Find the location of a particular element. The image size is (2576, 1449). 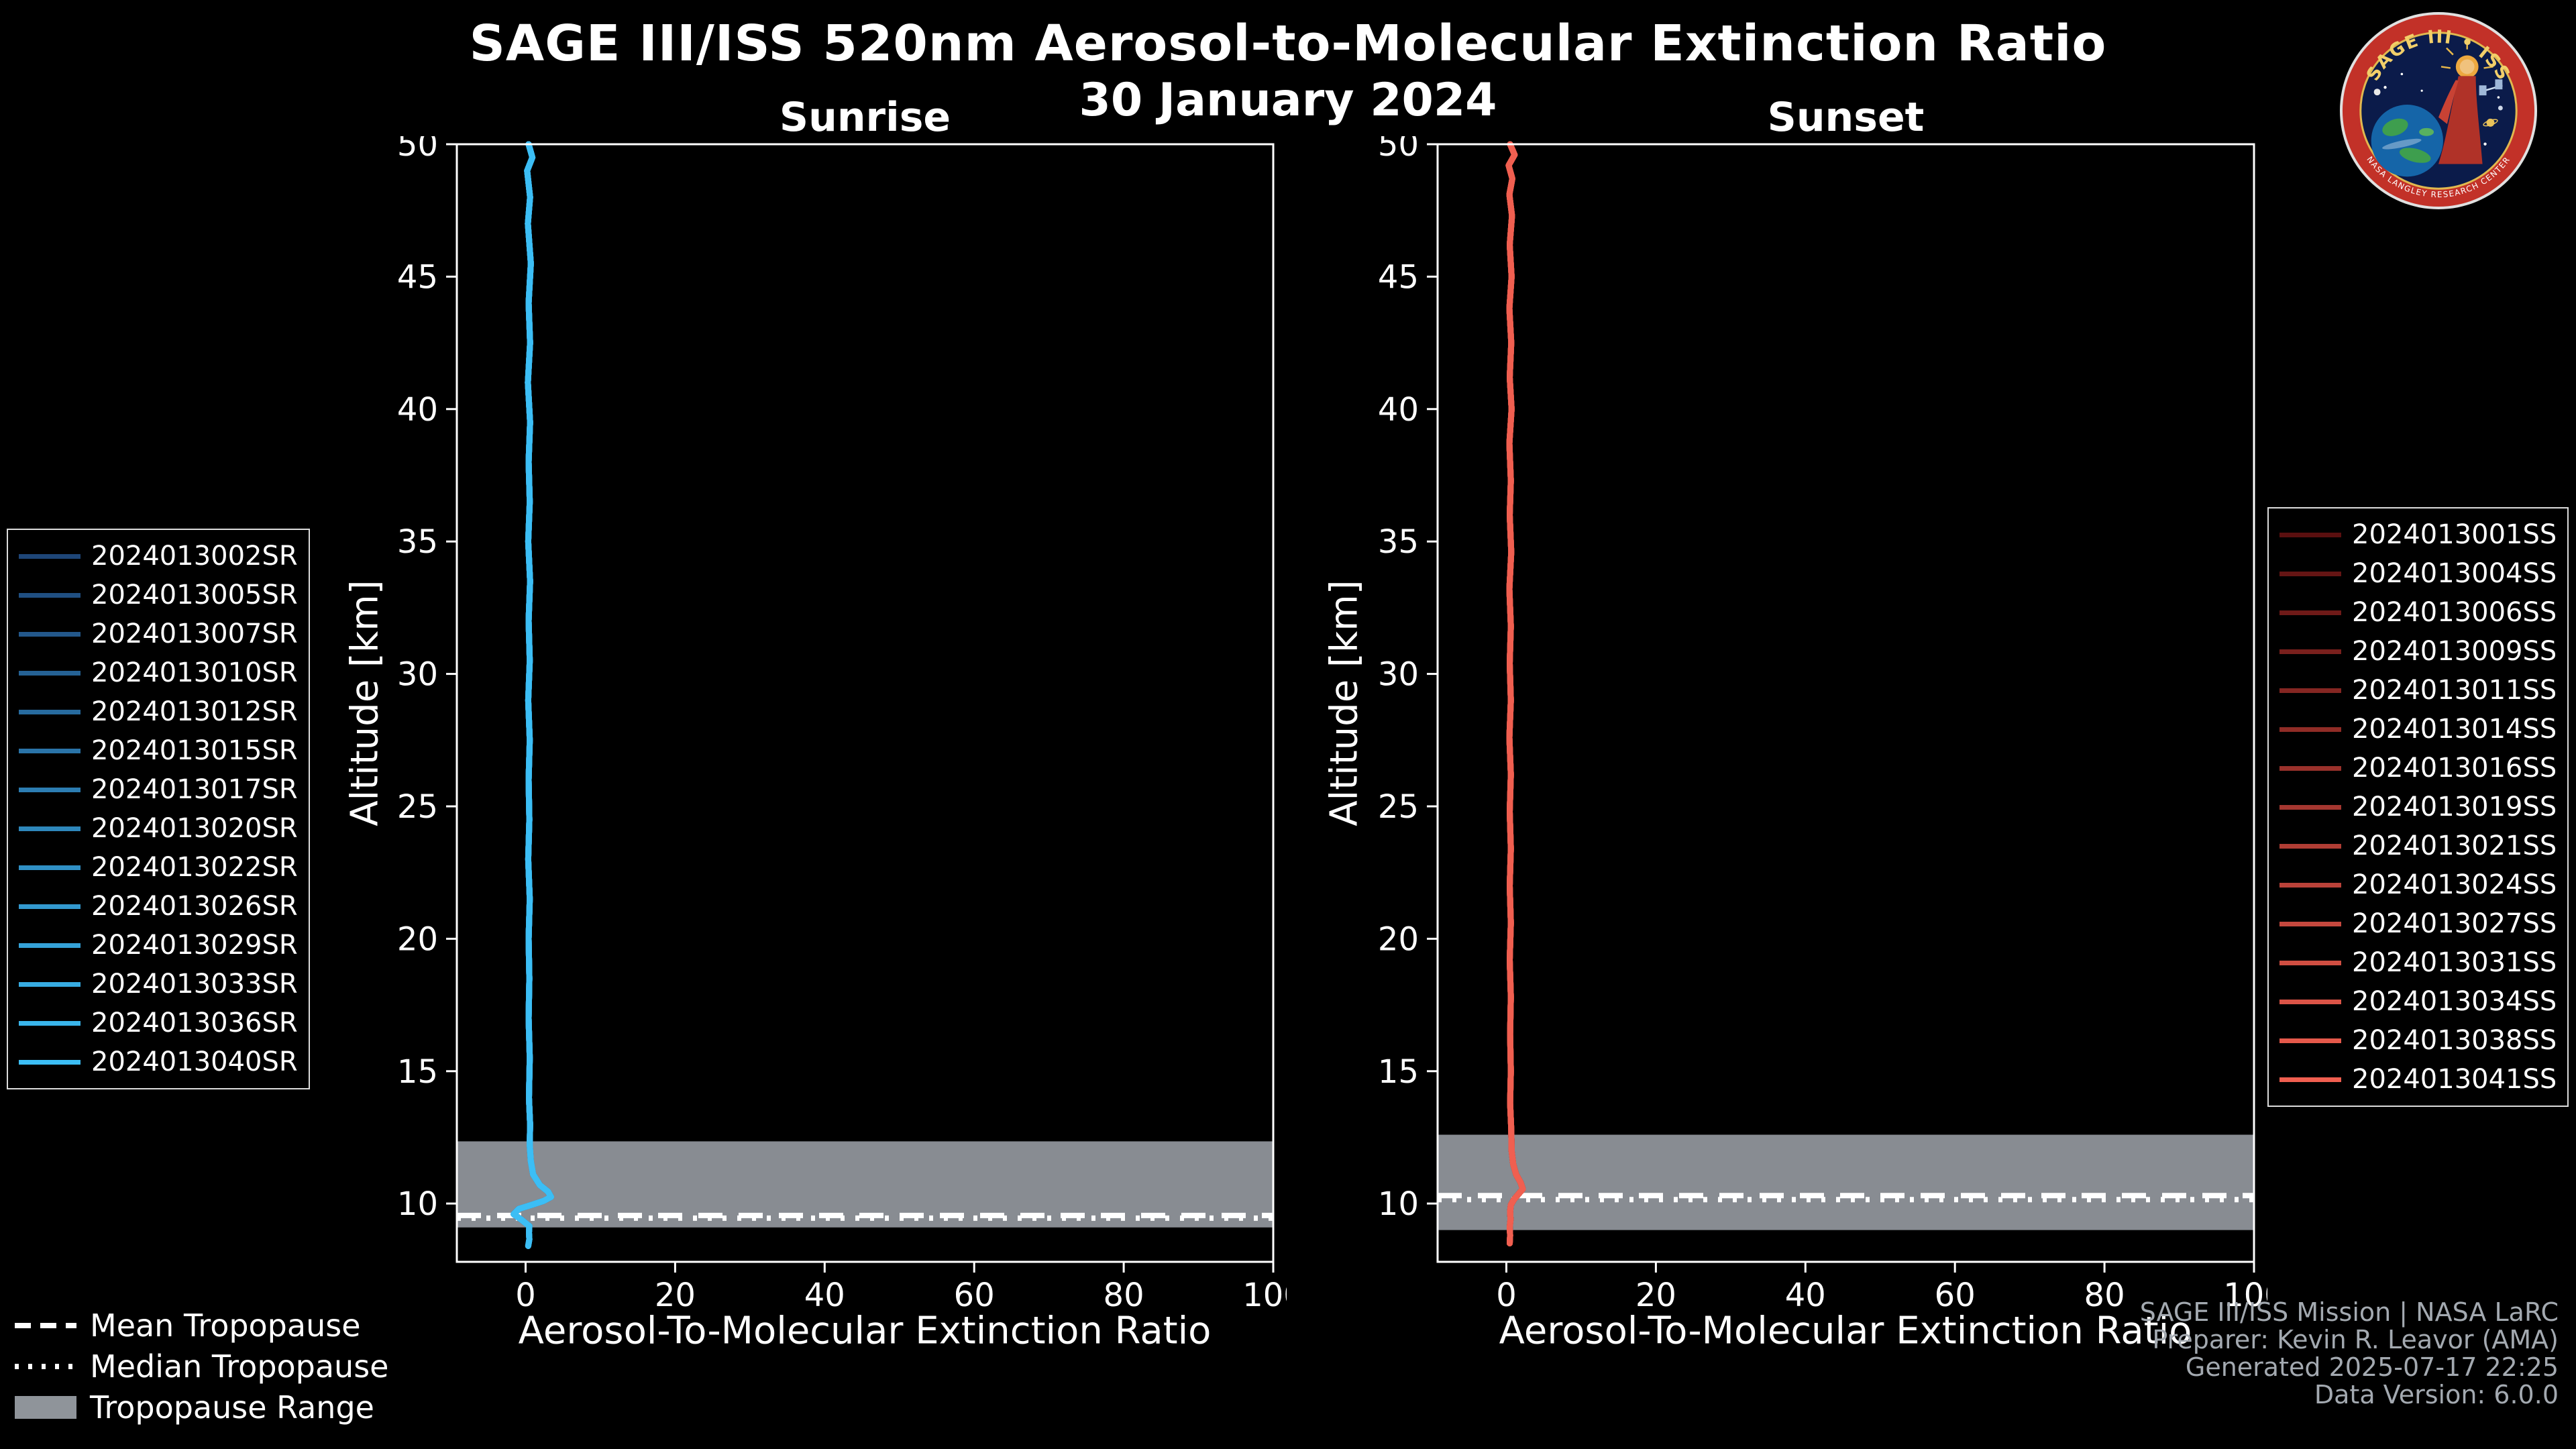

legend-item-label: 2024013024SS is located at coordinates (2454, 884).